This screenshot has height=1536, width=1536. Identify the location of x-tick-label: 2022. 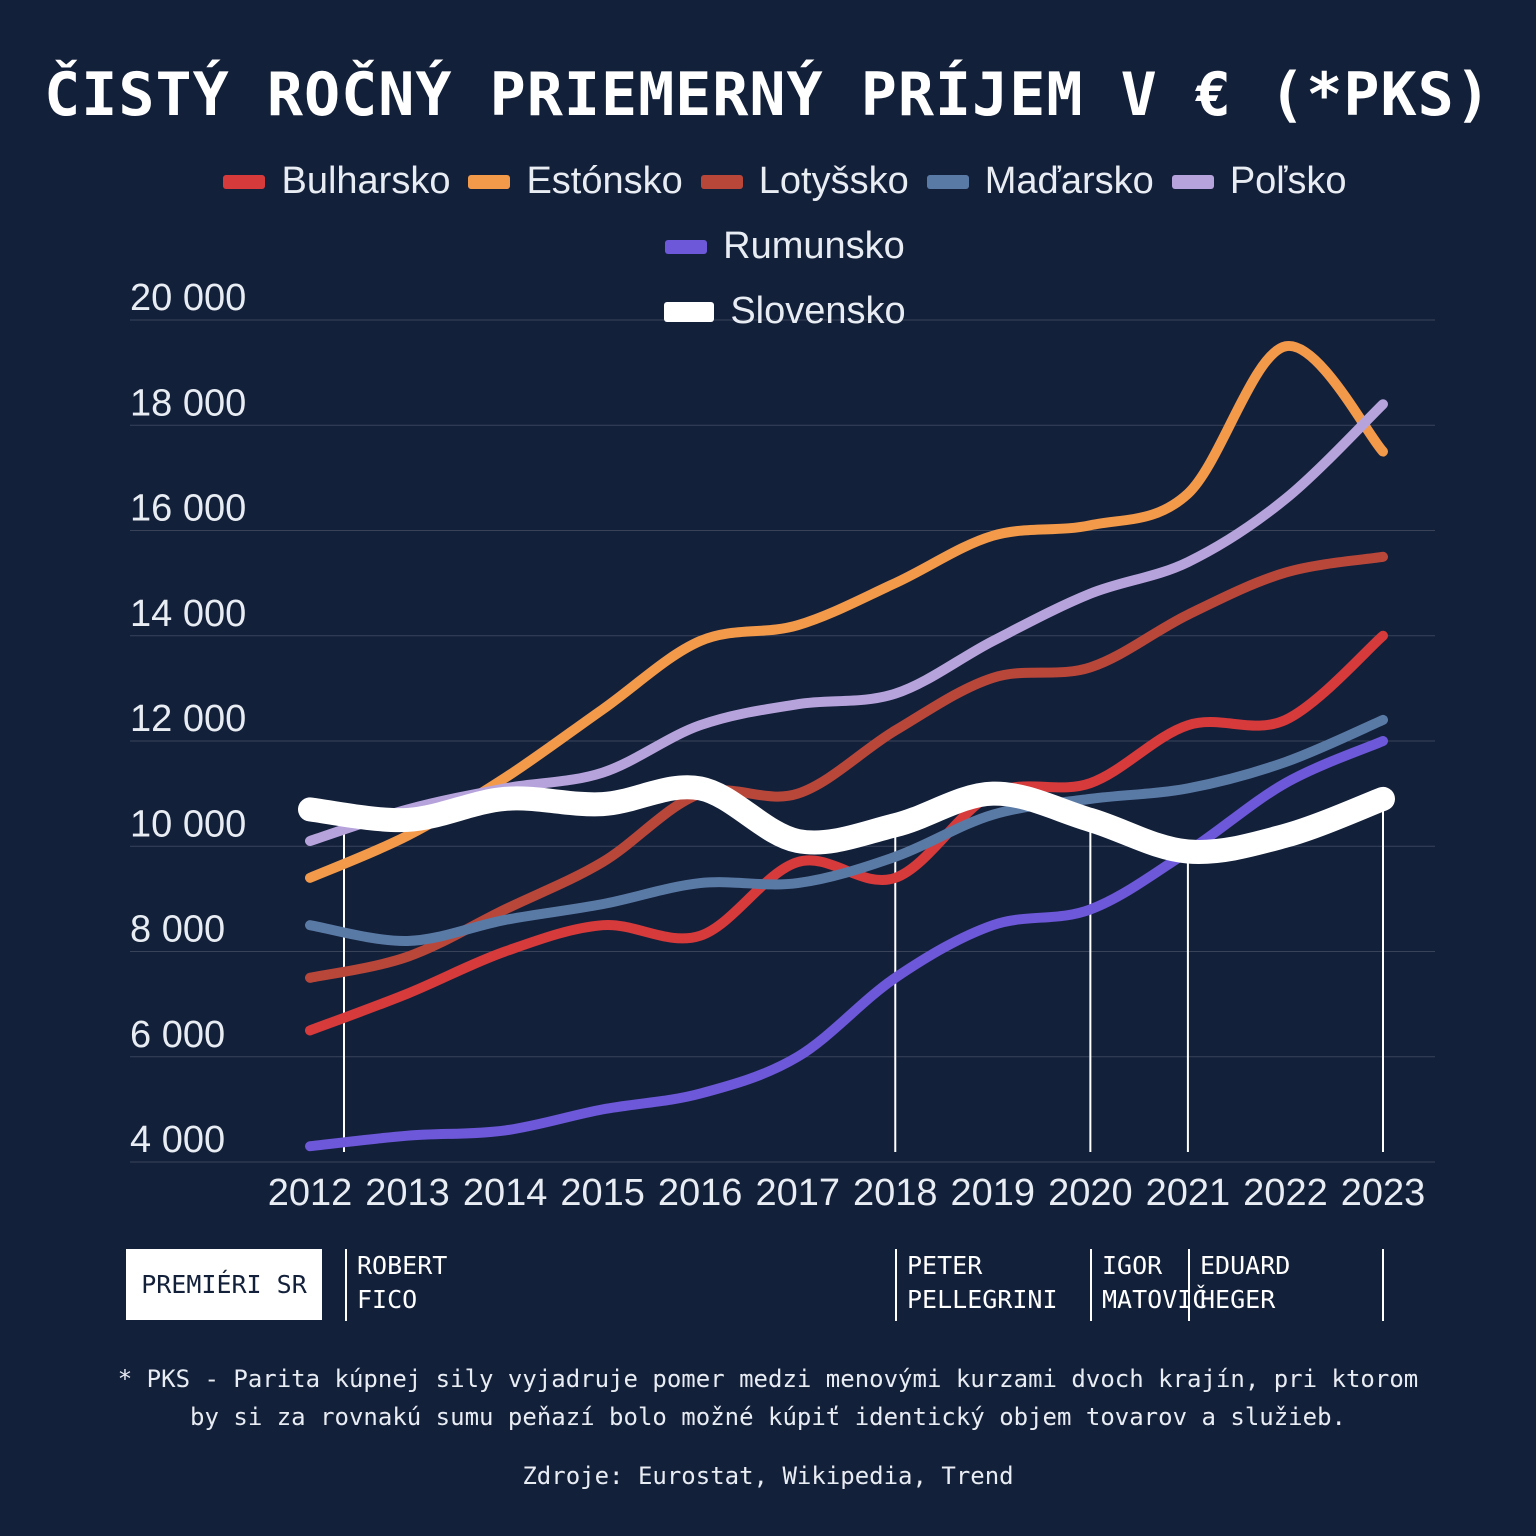
(1285, 1193).